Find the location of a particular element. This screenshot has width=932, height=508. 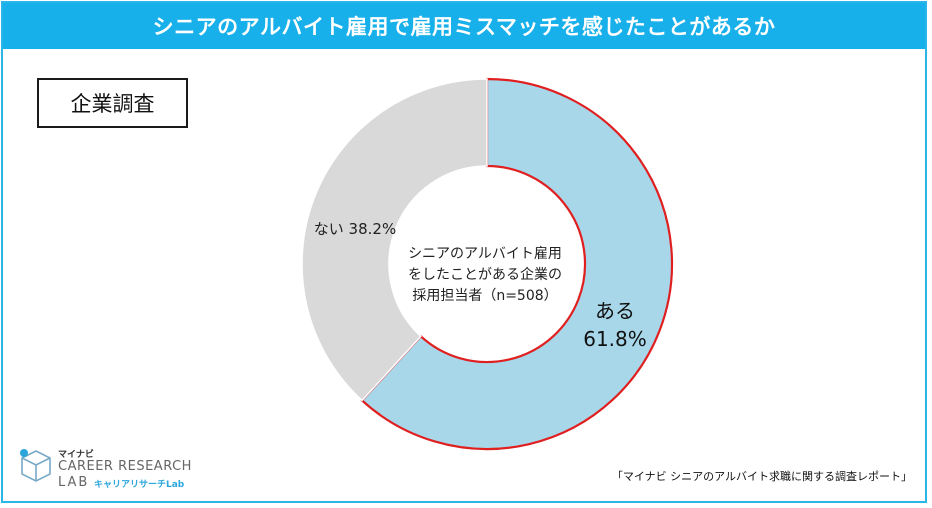

slice-value-yes: 61.8% is located at coordinates (615, 339).